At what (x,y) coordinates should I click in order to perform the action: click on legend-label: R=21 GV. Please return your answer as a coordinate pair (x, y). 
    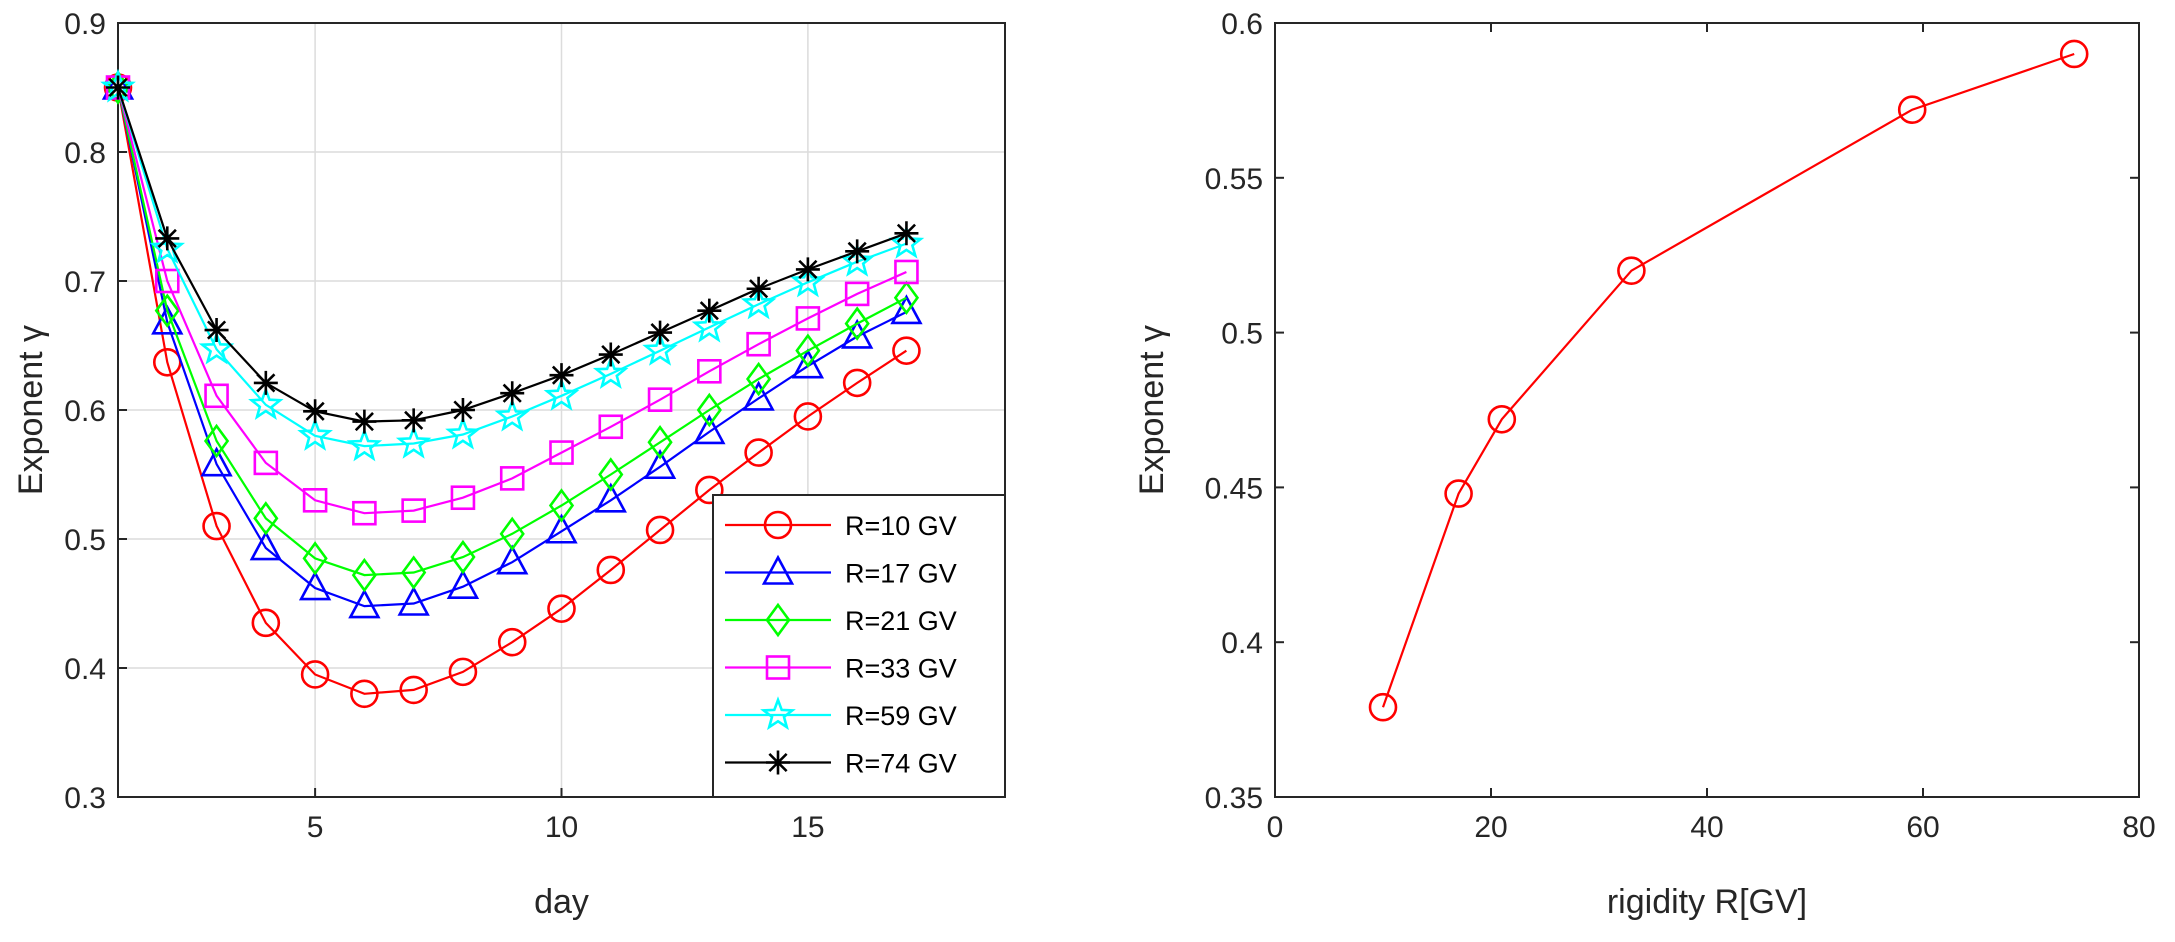
    Looking at the image, I should click on (901, 621).